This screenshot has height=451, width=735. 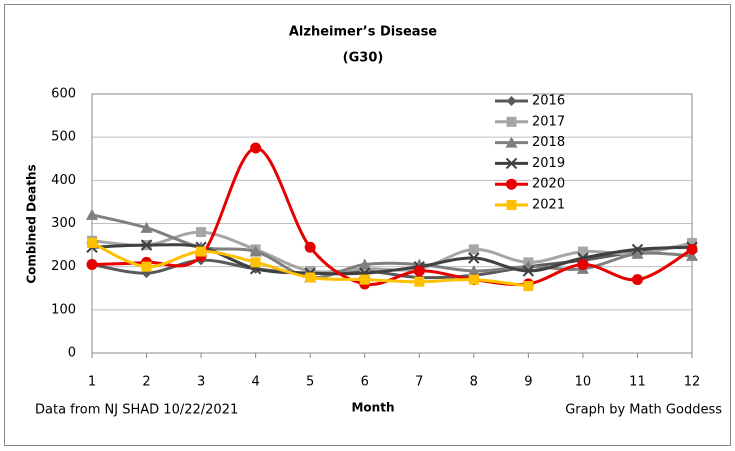 I want to click on series-line, so click(x=392, y=259).